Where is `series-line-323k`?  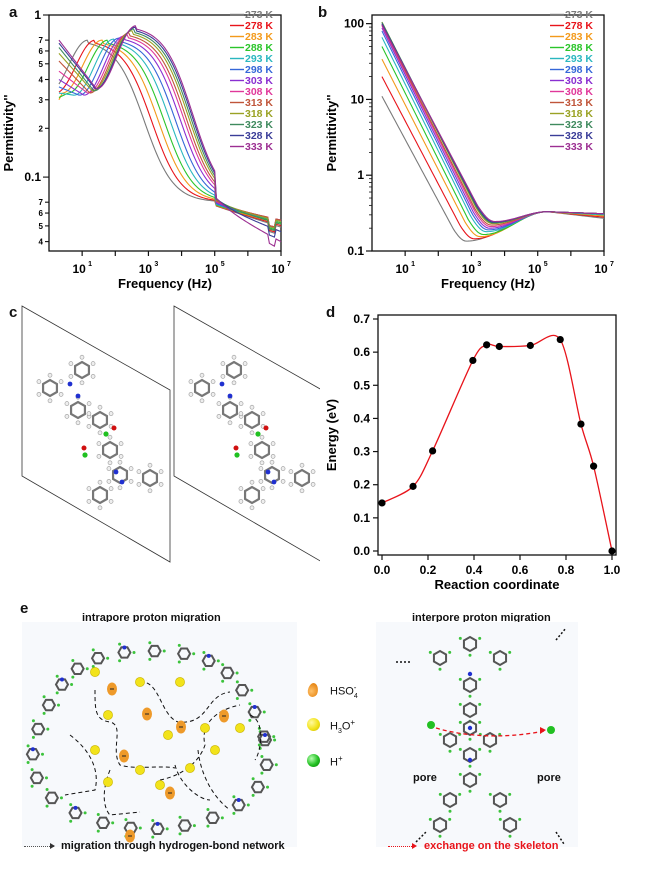
series-line-323k is located at coordinates (170, 130).